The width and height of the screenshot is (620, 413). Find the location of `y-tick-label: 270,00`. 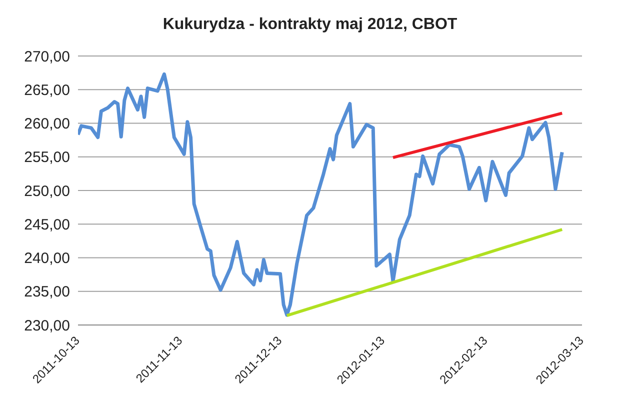

y-tick-label: 270,00 is located at coordinates (47, 57).